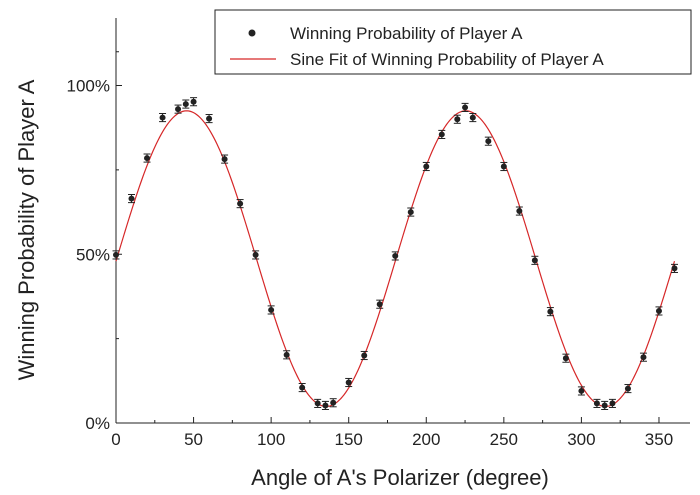  What do you see at coordinates (581, 439) in the screenshot?
I see `x-tick-label: 300` at bounding box center [581, 439].